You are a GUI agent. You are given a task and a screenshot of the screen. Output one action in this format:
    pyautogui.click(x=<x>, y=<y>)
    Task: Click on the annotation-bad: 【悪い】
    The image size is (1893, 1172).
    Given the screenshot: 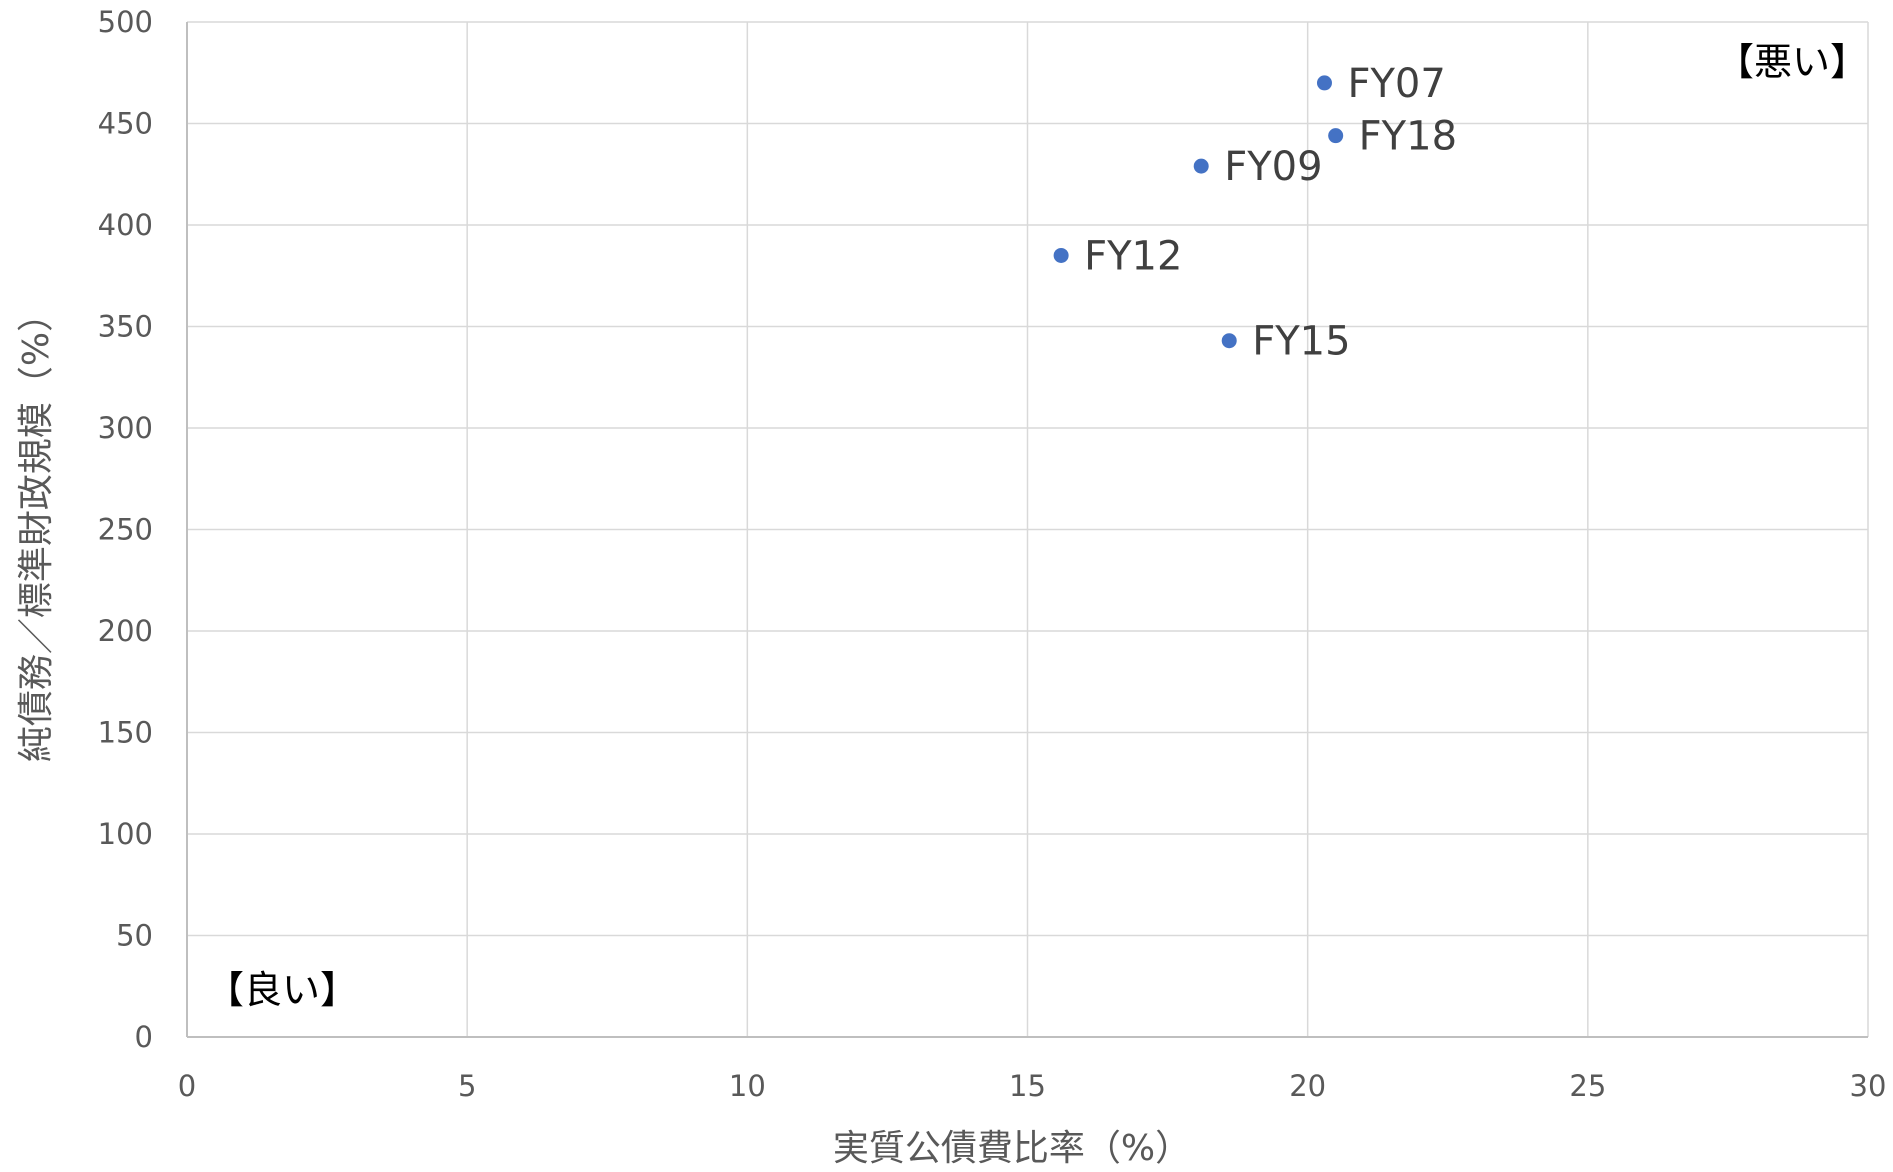 What is the action you would take?
    pyautogui.click(x=1792, y=62)
    